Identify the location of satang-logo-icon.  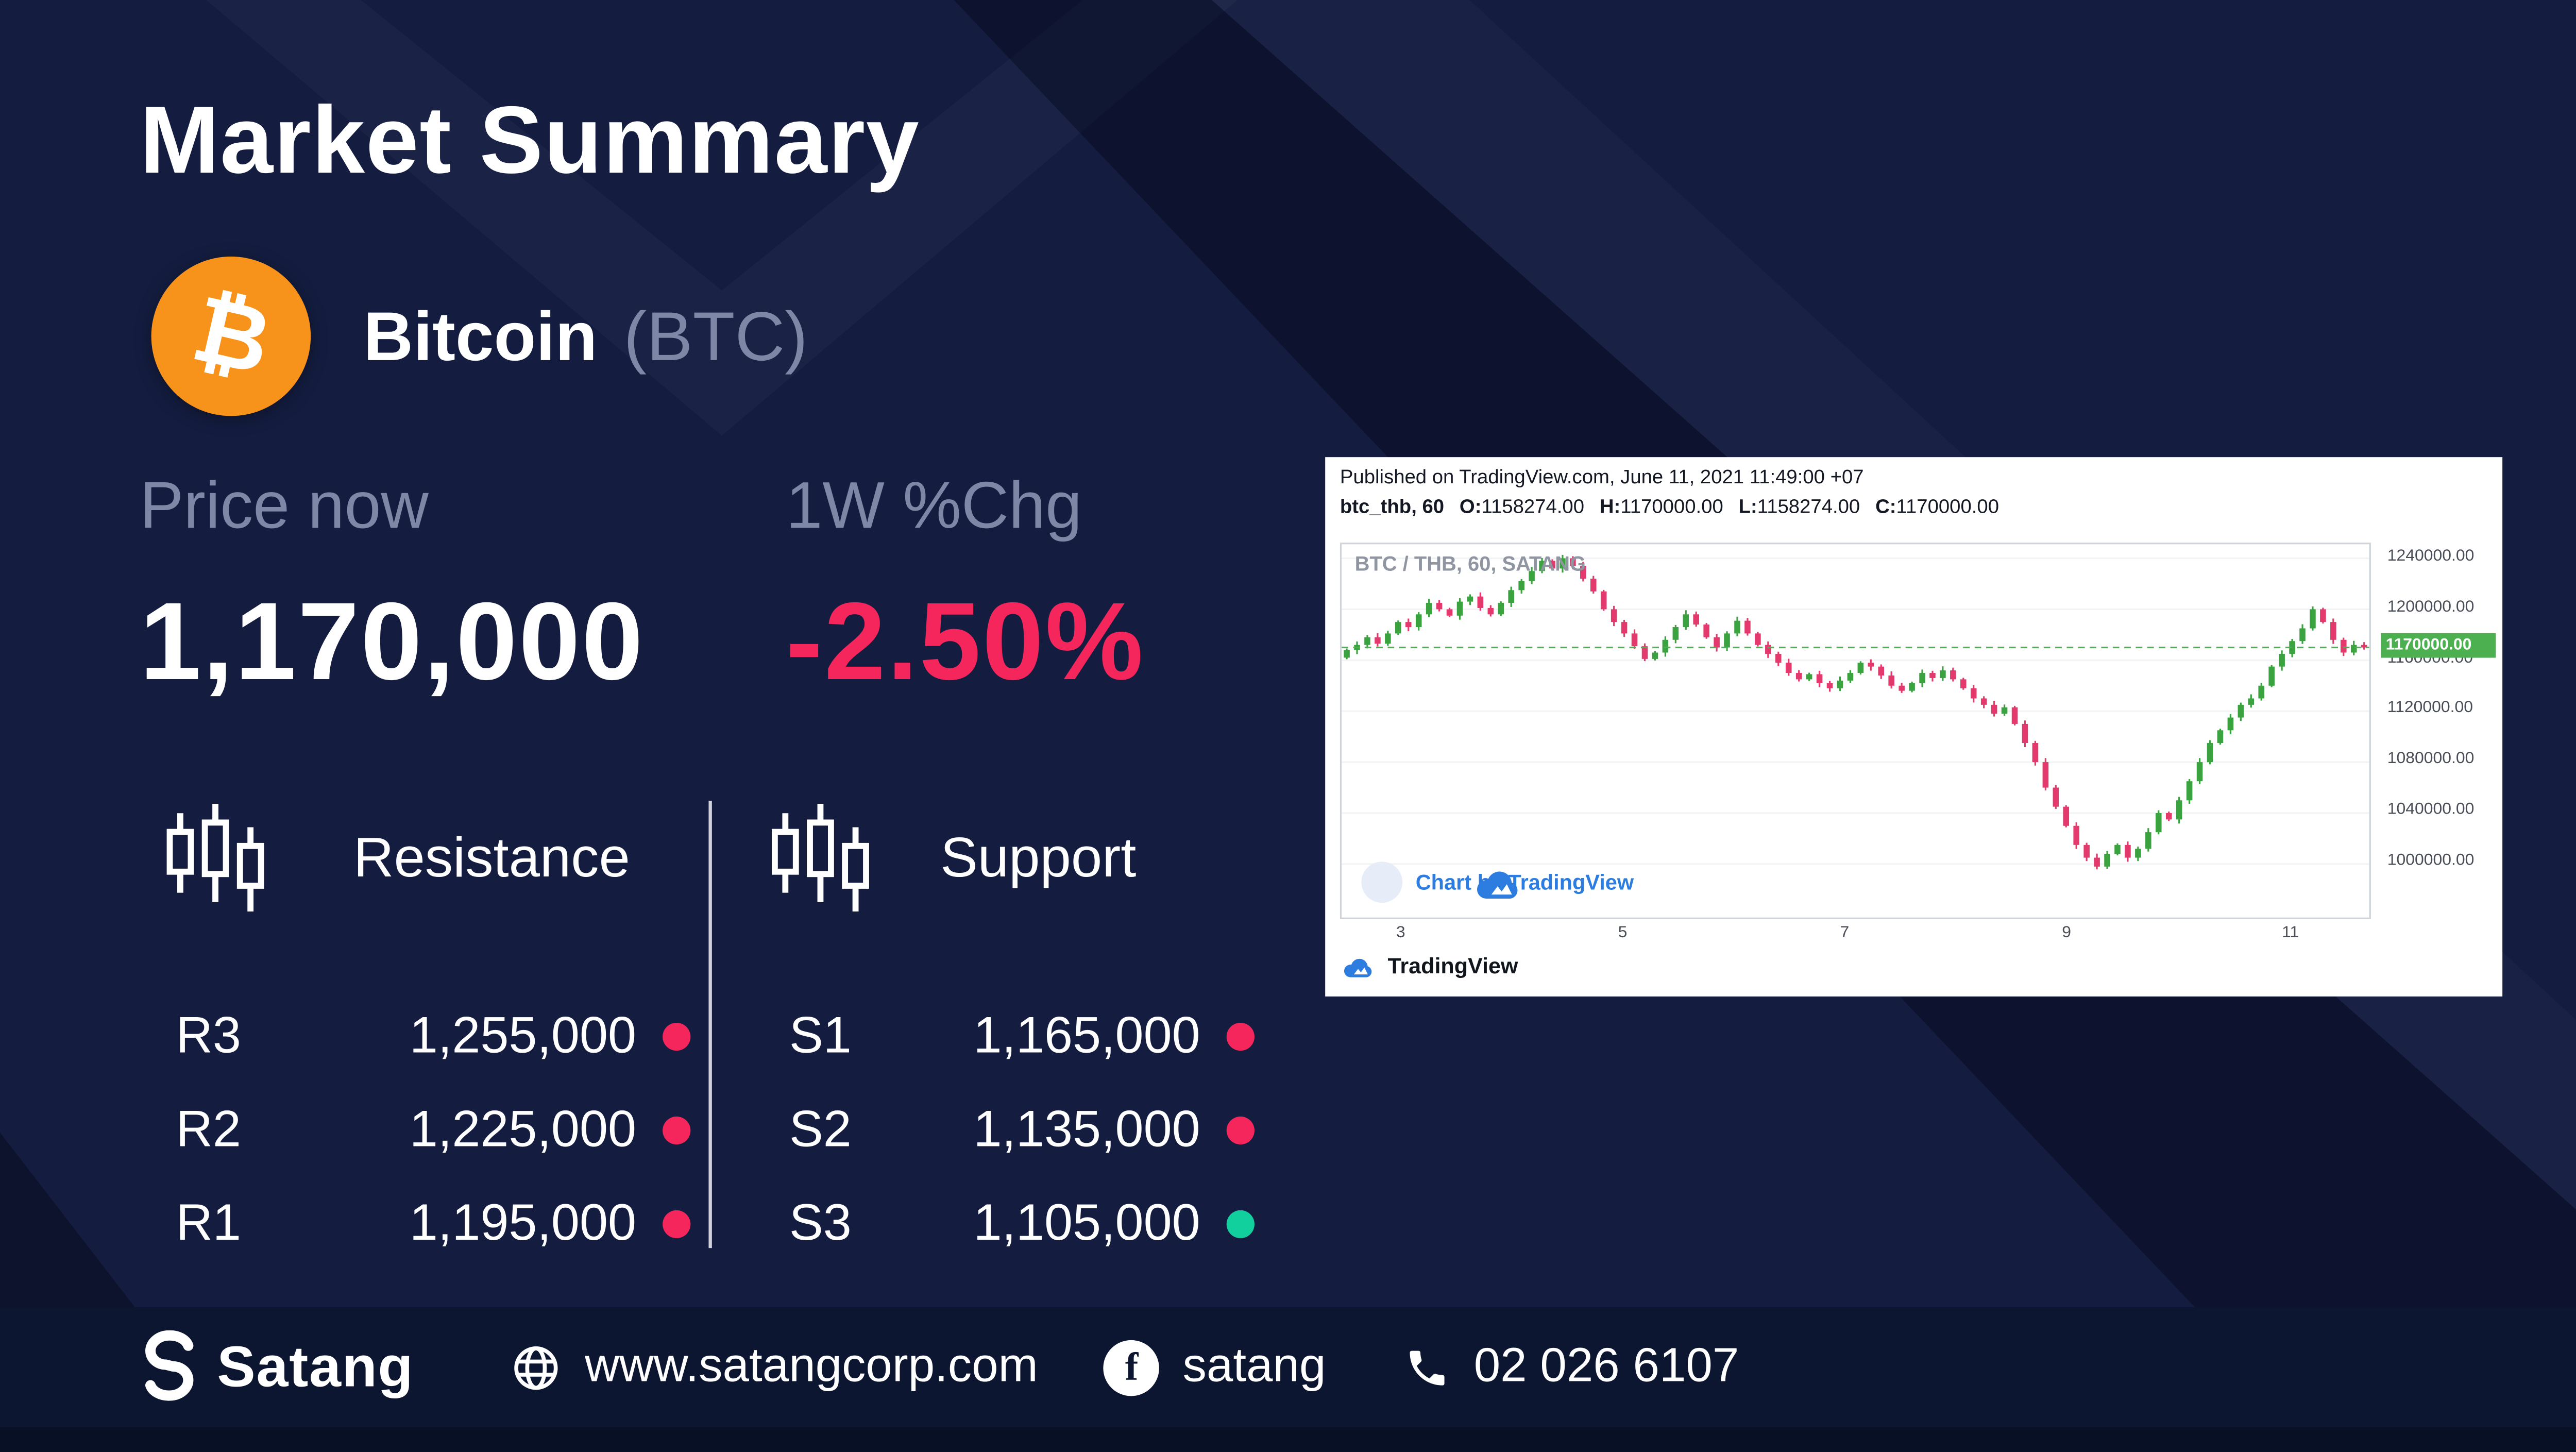
(169, 1365).